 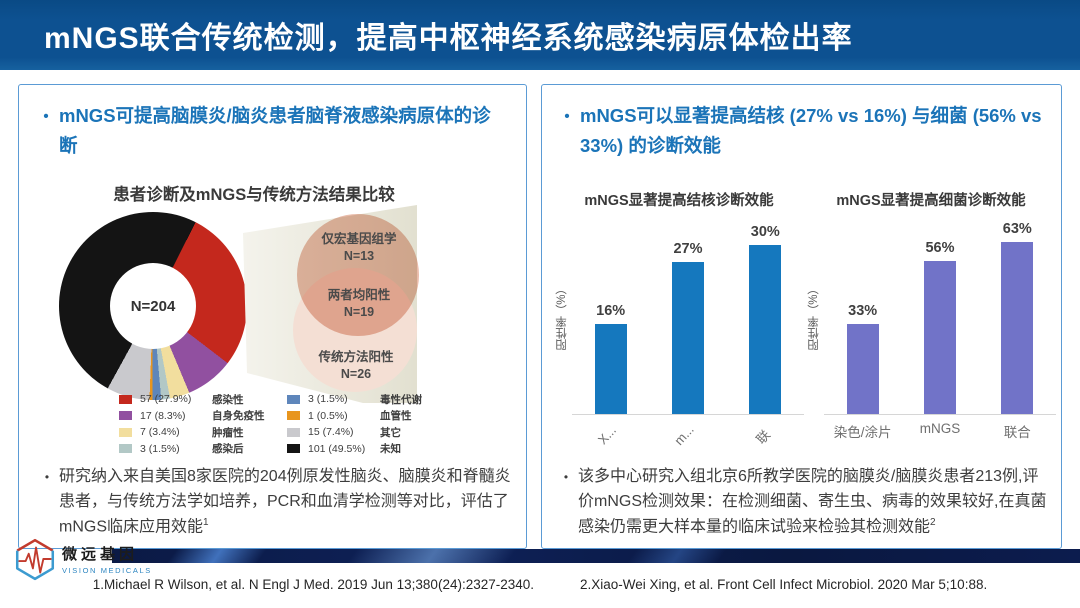 I want to click on bacteria-chart-title: mNGS显著提高细菌诊断效能, so click(x=931, y=201).